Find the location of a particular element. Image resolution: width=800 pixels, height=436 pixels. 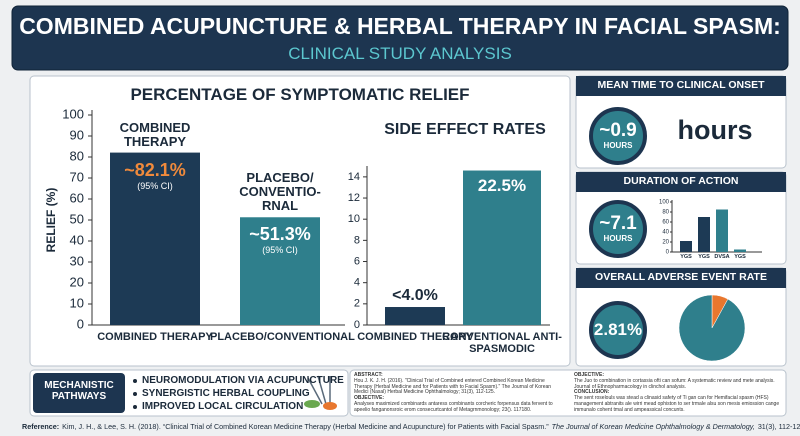

onset-header is located at coordinates (681, 86).